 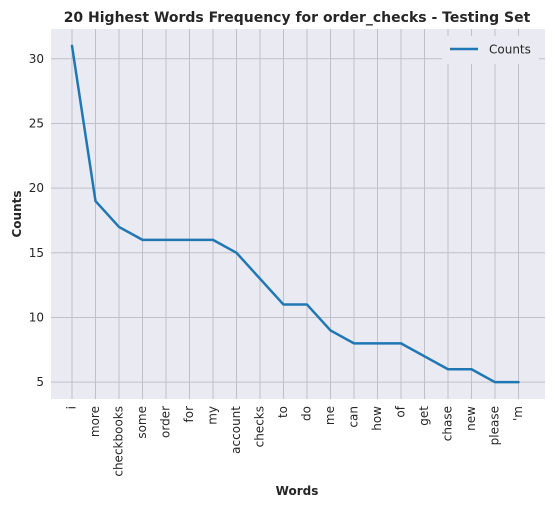 What do you see at coordinates (40, 382) in the screenshot?
I see `y-tick-label: 5` at bounding box center [40, 382].